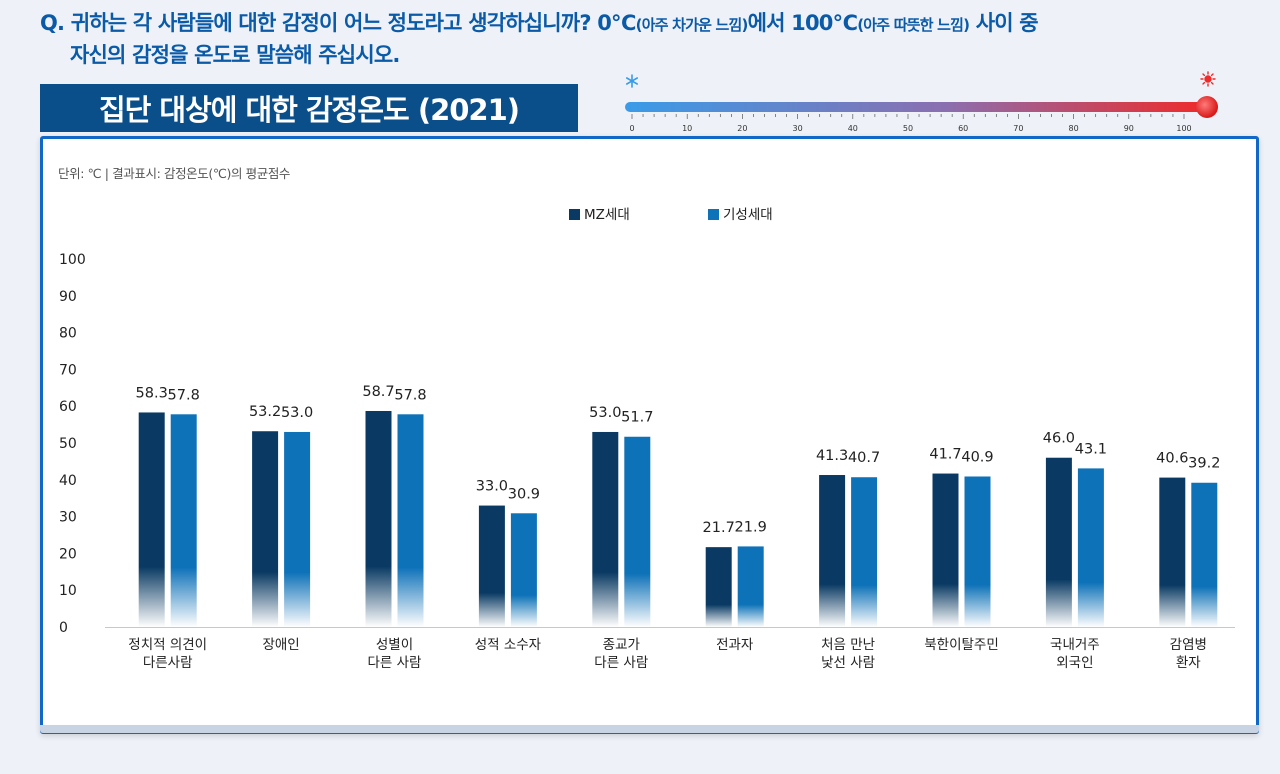  Describe the element at coordinates (1059, 439) in the screenshot. I see `data-label: 46.0` at that location.